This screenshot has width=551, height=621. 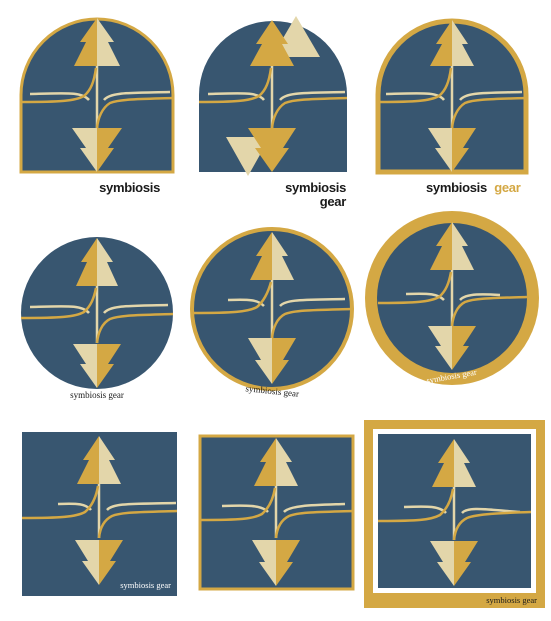 What do you see at coordinates (456, 187) in the screenshot?
I see `label-word-symbiosis: symbiosis` at bounding box center [456, 187].